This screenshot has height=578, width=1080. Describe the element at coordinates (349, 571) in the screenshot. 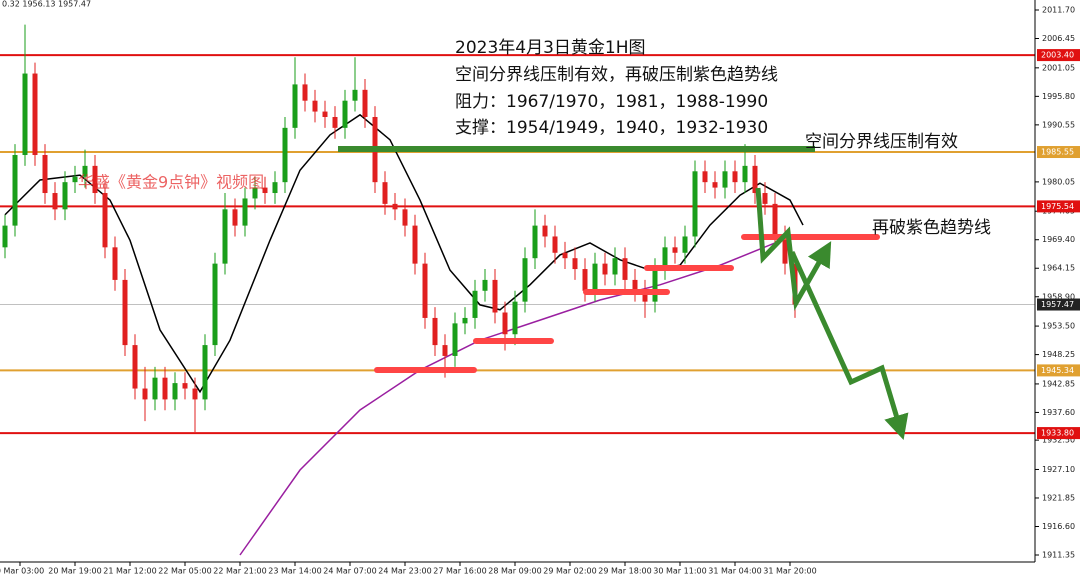

I see `x-tick-label: 24 Mar 07:00` at that location.